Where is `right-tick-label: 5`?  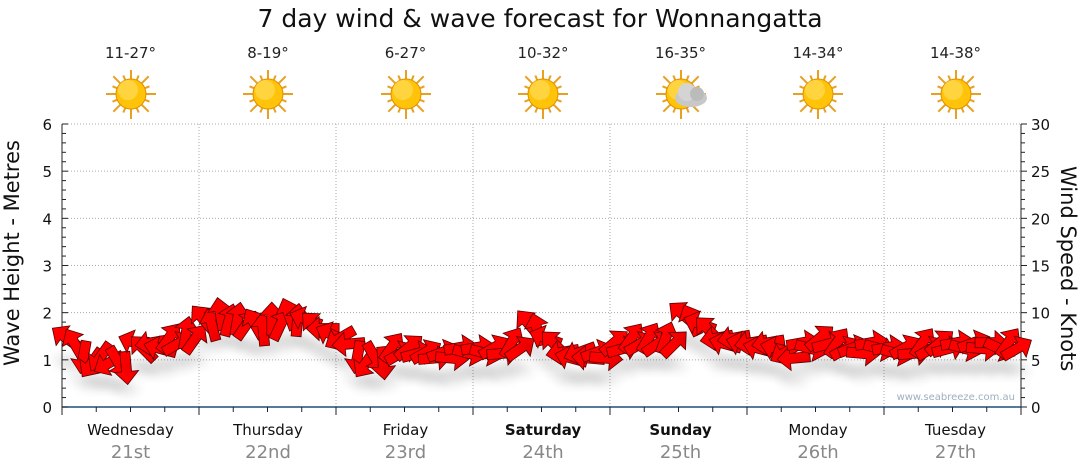
right-tick-label: 5 is located at coordinates (1036, 361).